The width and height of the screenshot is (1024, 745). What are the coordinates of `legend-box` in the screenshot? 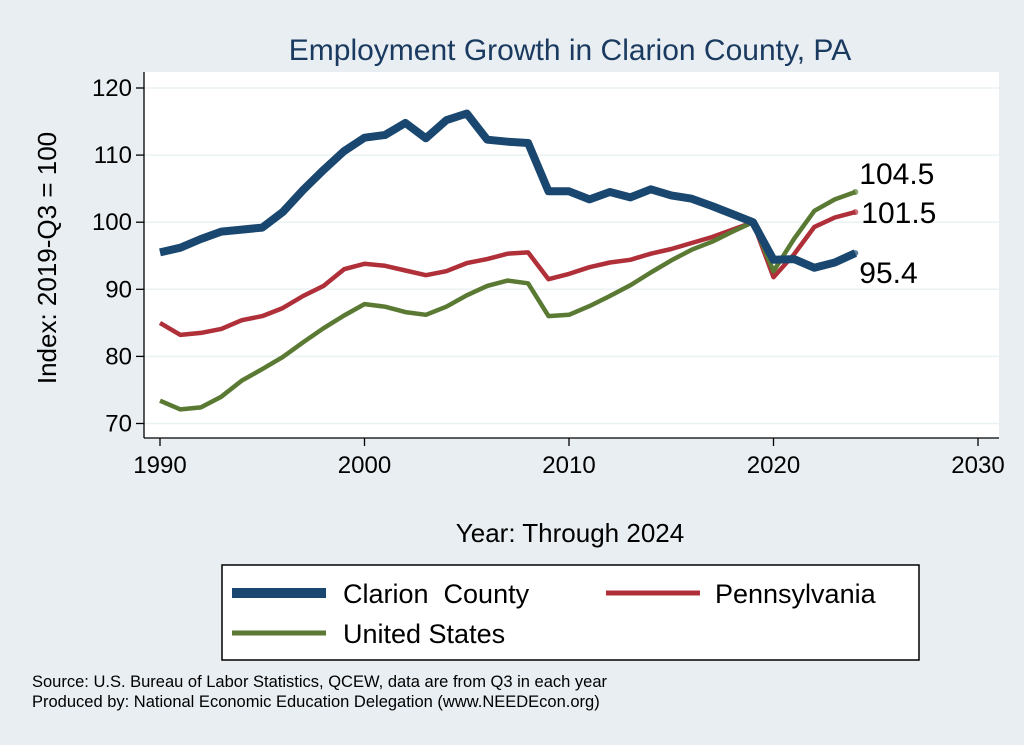 It's located at (570, 612).